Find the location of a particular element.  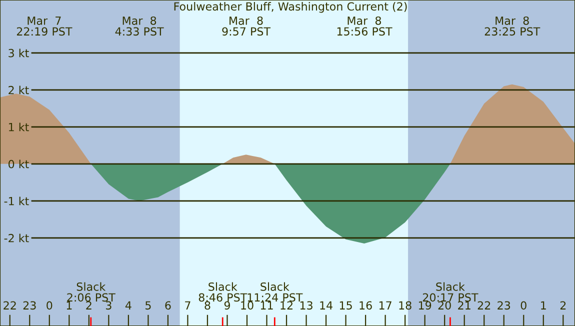

x-tick-label: 10 is located at coordinates (247, 305).